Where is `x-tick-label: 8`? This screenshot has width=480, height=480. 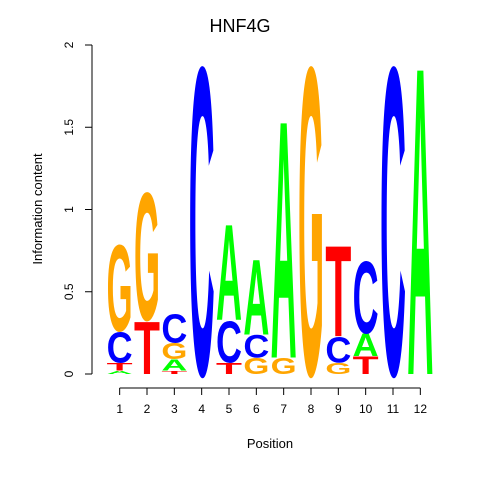
x-tick-label: 8 is located at coordinates (311, 409).